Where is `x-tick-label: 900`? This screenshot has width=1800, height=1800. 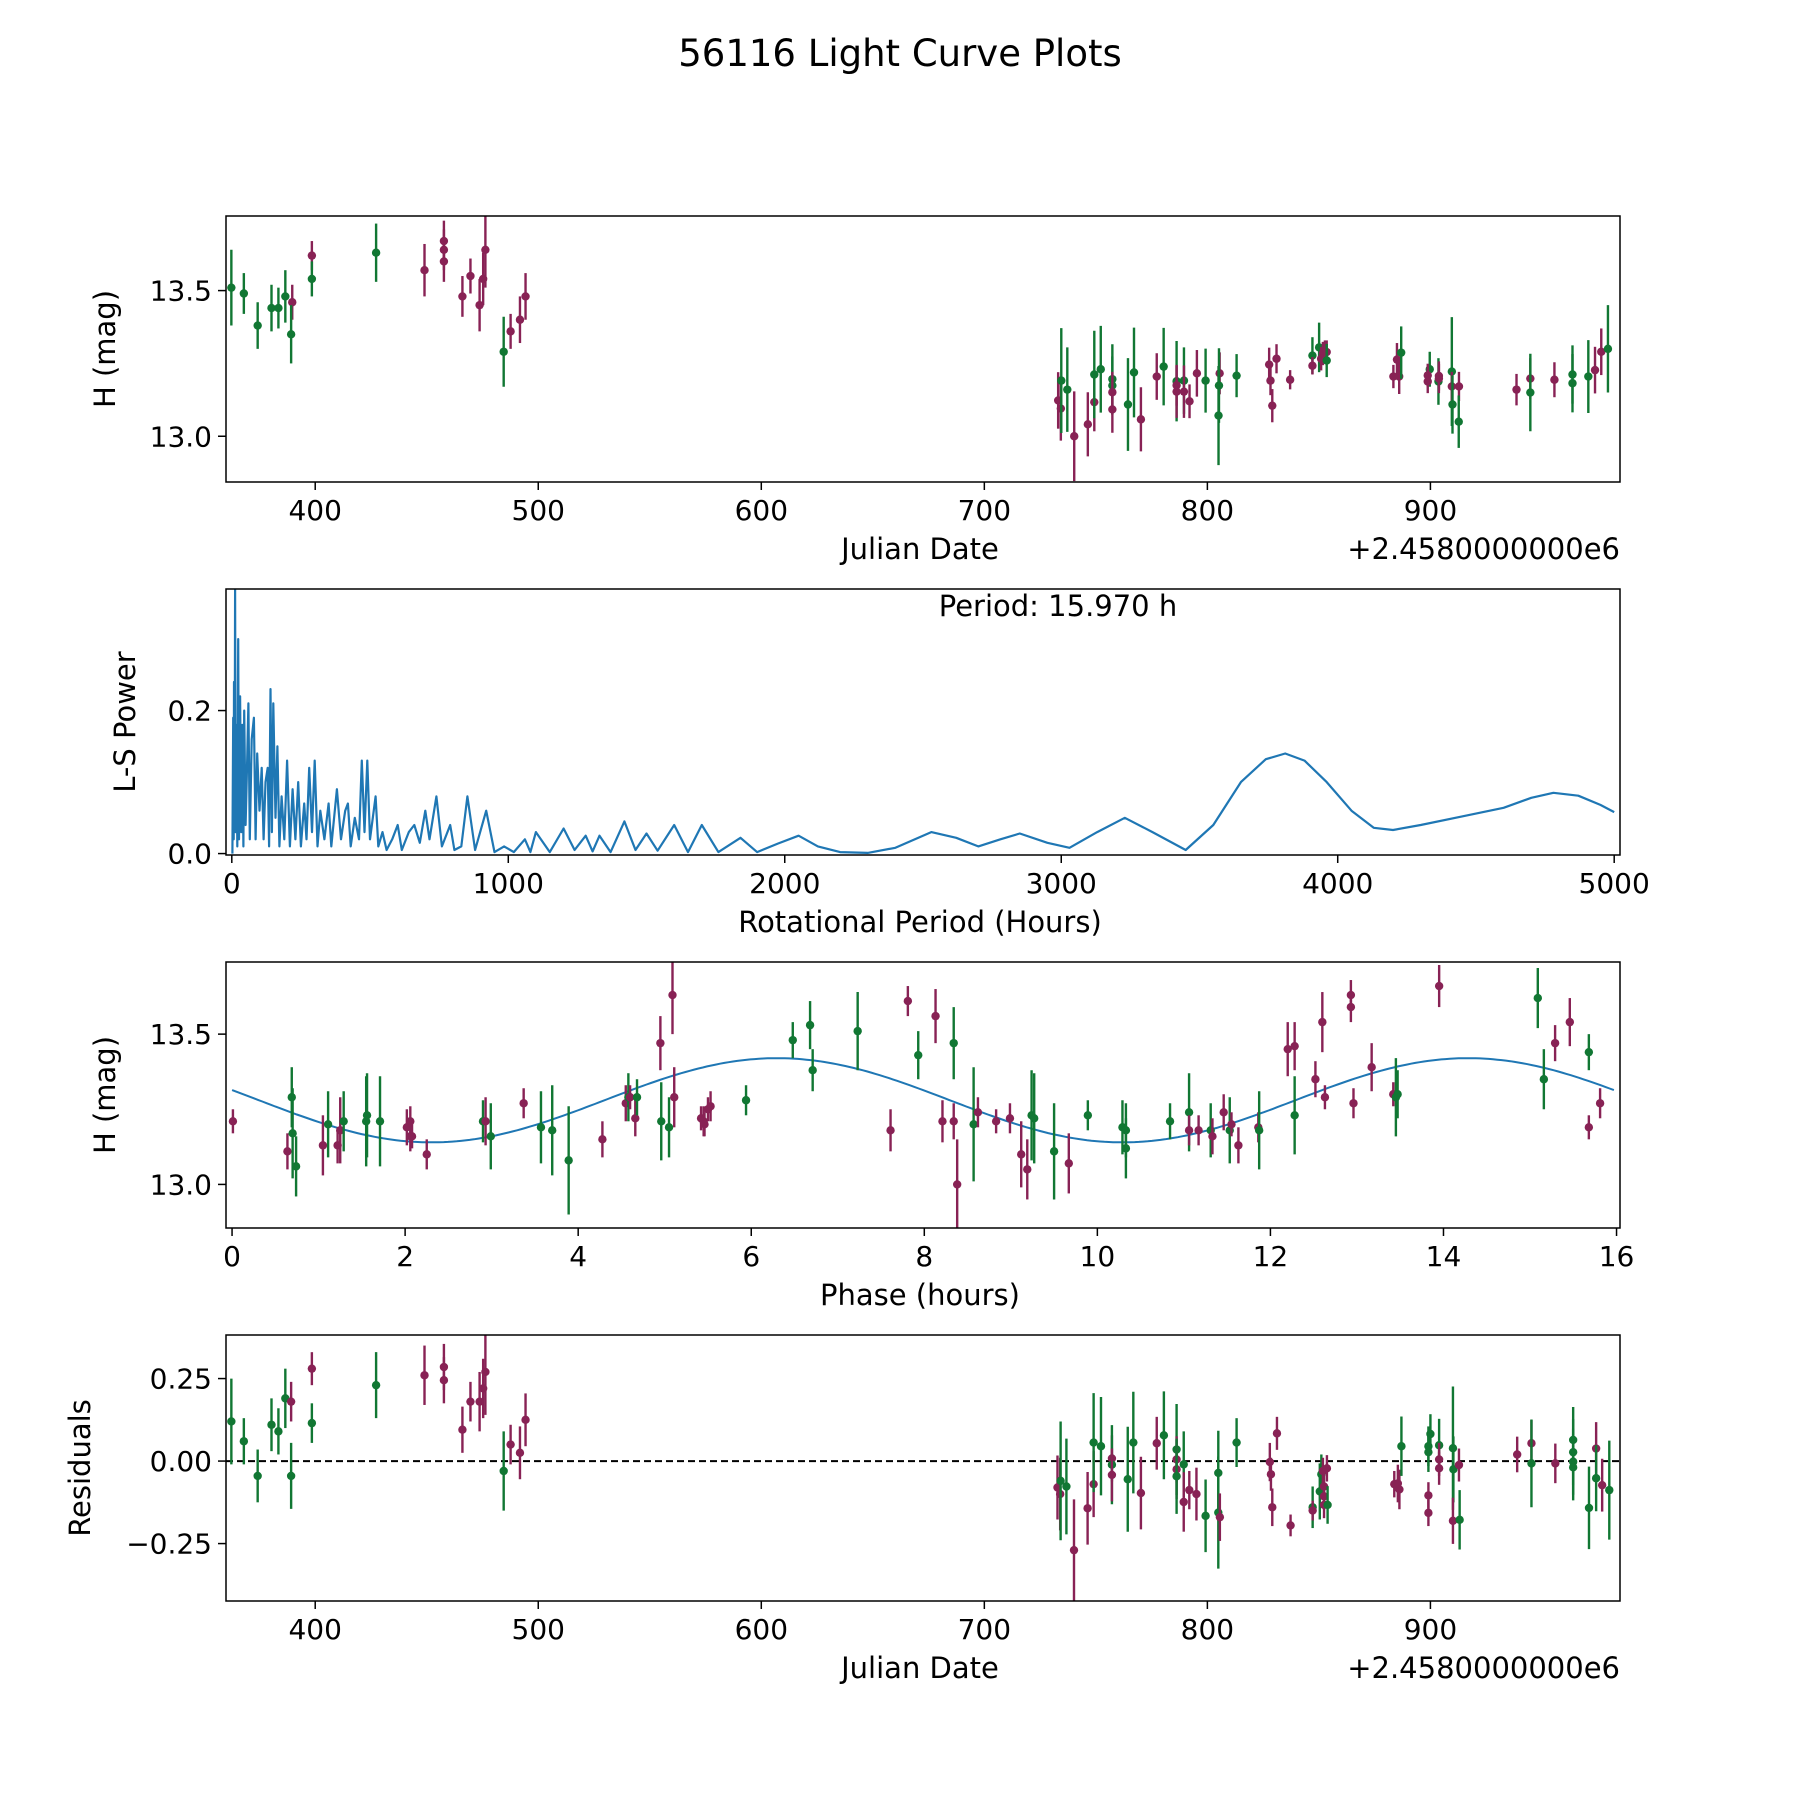
x-tick-label: 900 is located at coordinates (1430, 1629).